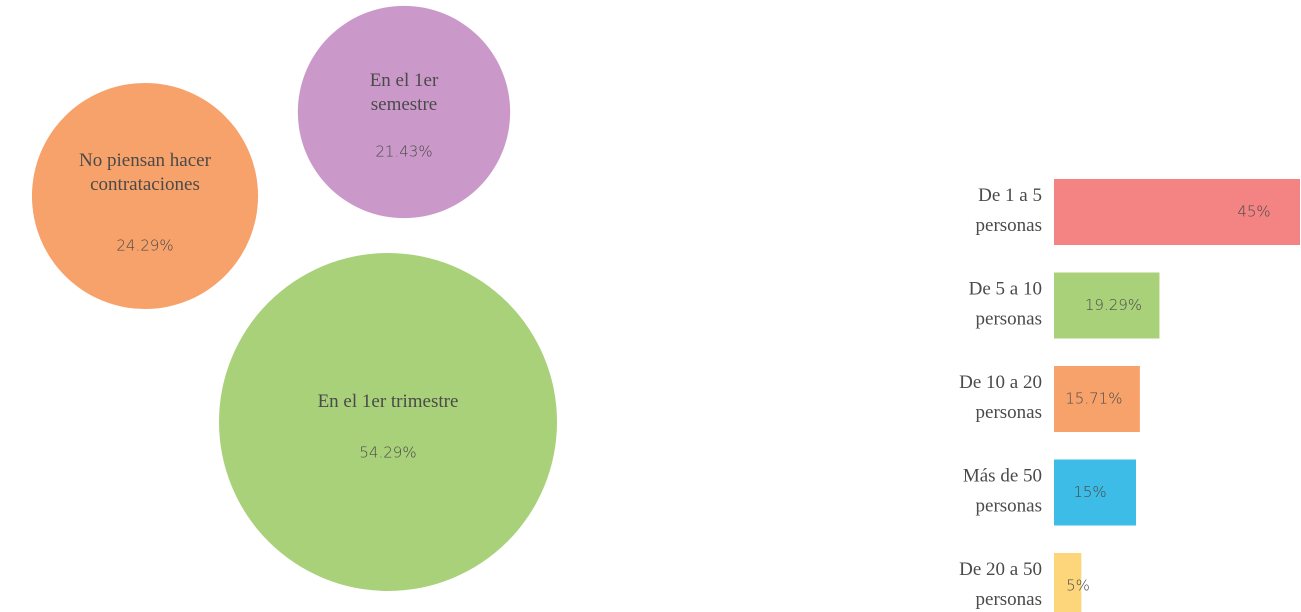  Describe the element at coordinates (1093, 399) in the screenshot. I see `bar-value: 15.71%` at that location.